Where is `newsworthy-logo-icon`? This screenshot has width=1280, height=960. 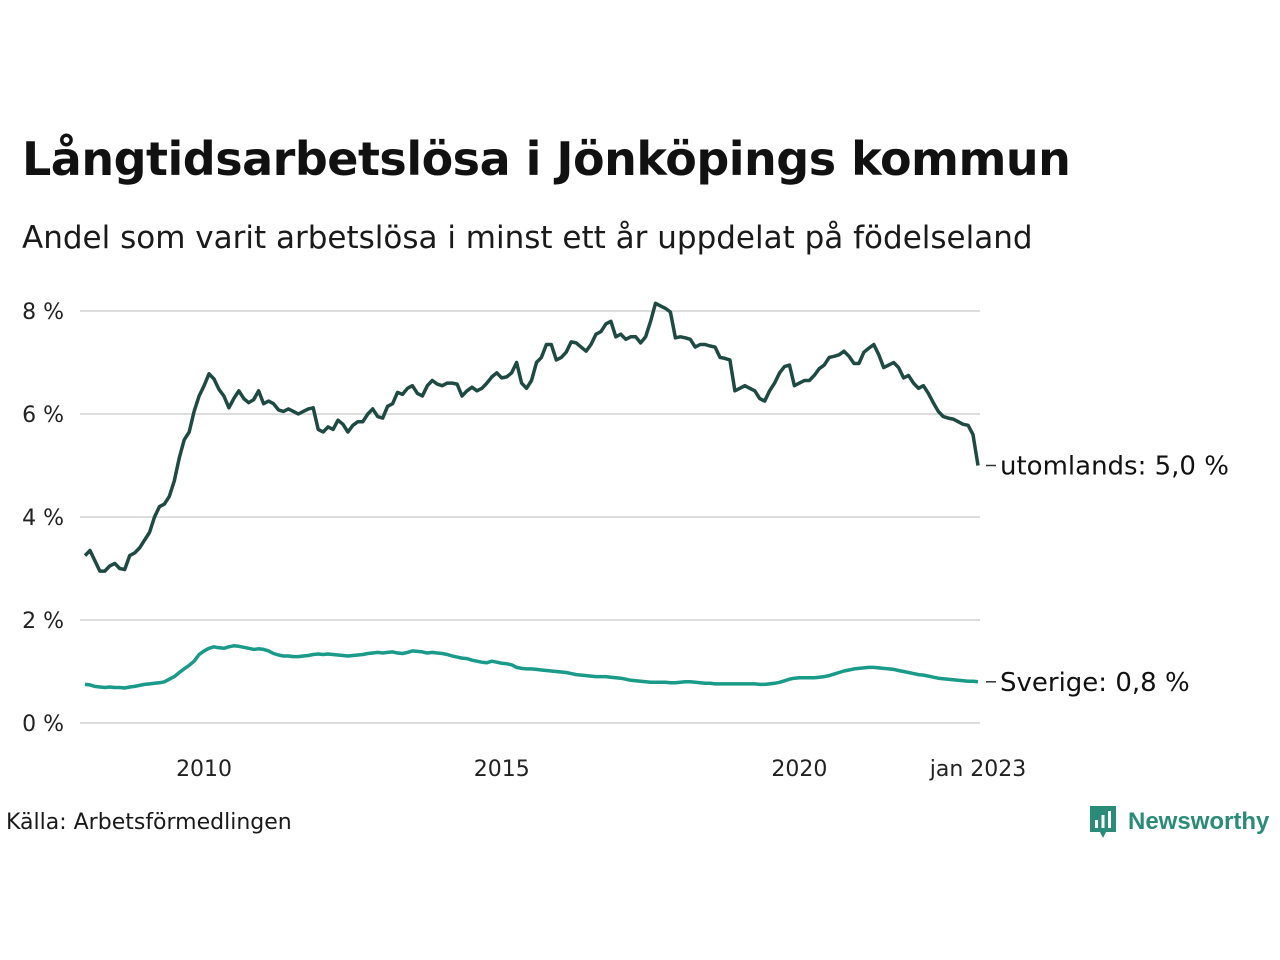 newsworthy-logo-icon is located at coordinates (1103, 822).